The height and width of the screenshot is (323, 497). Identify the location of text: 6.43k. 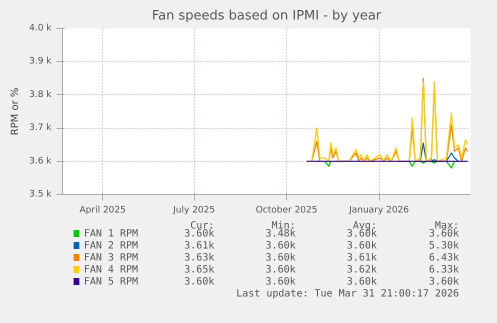
(444, 258).